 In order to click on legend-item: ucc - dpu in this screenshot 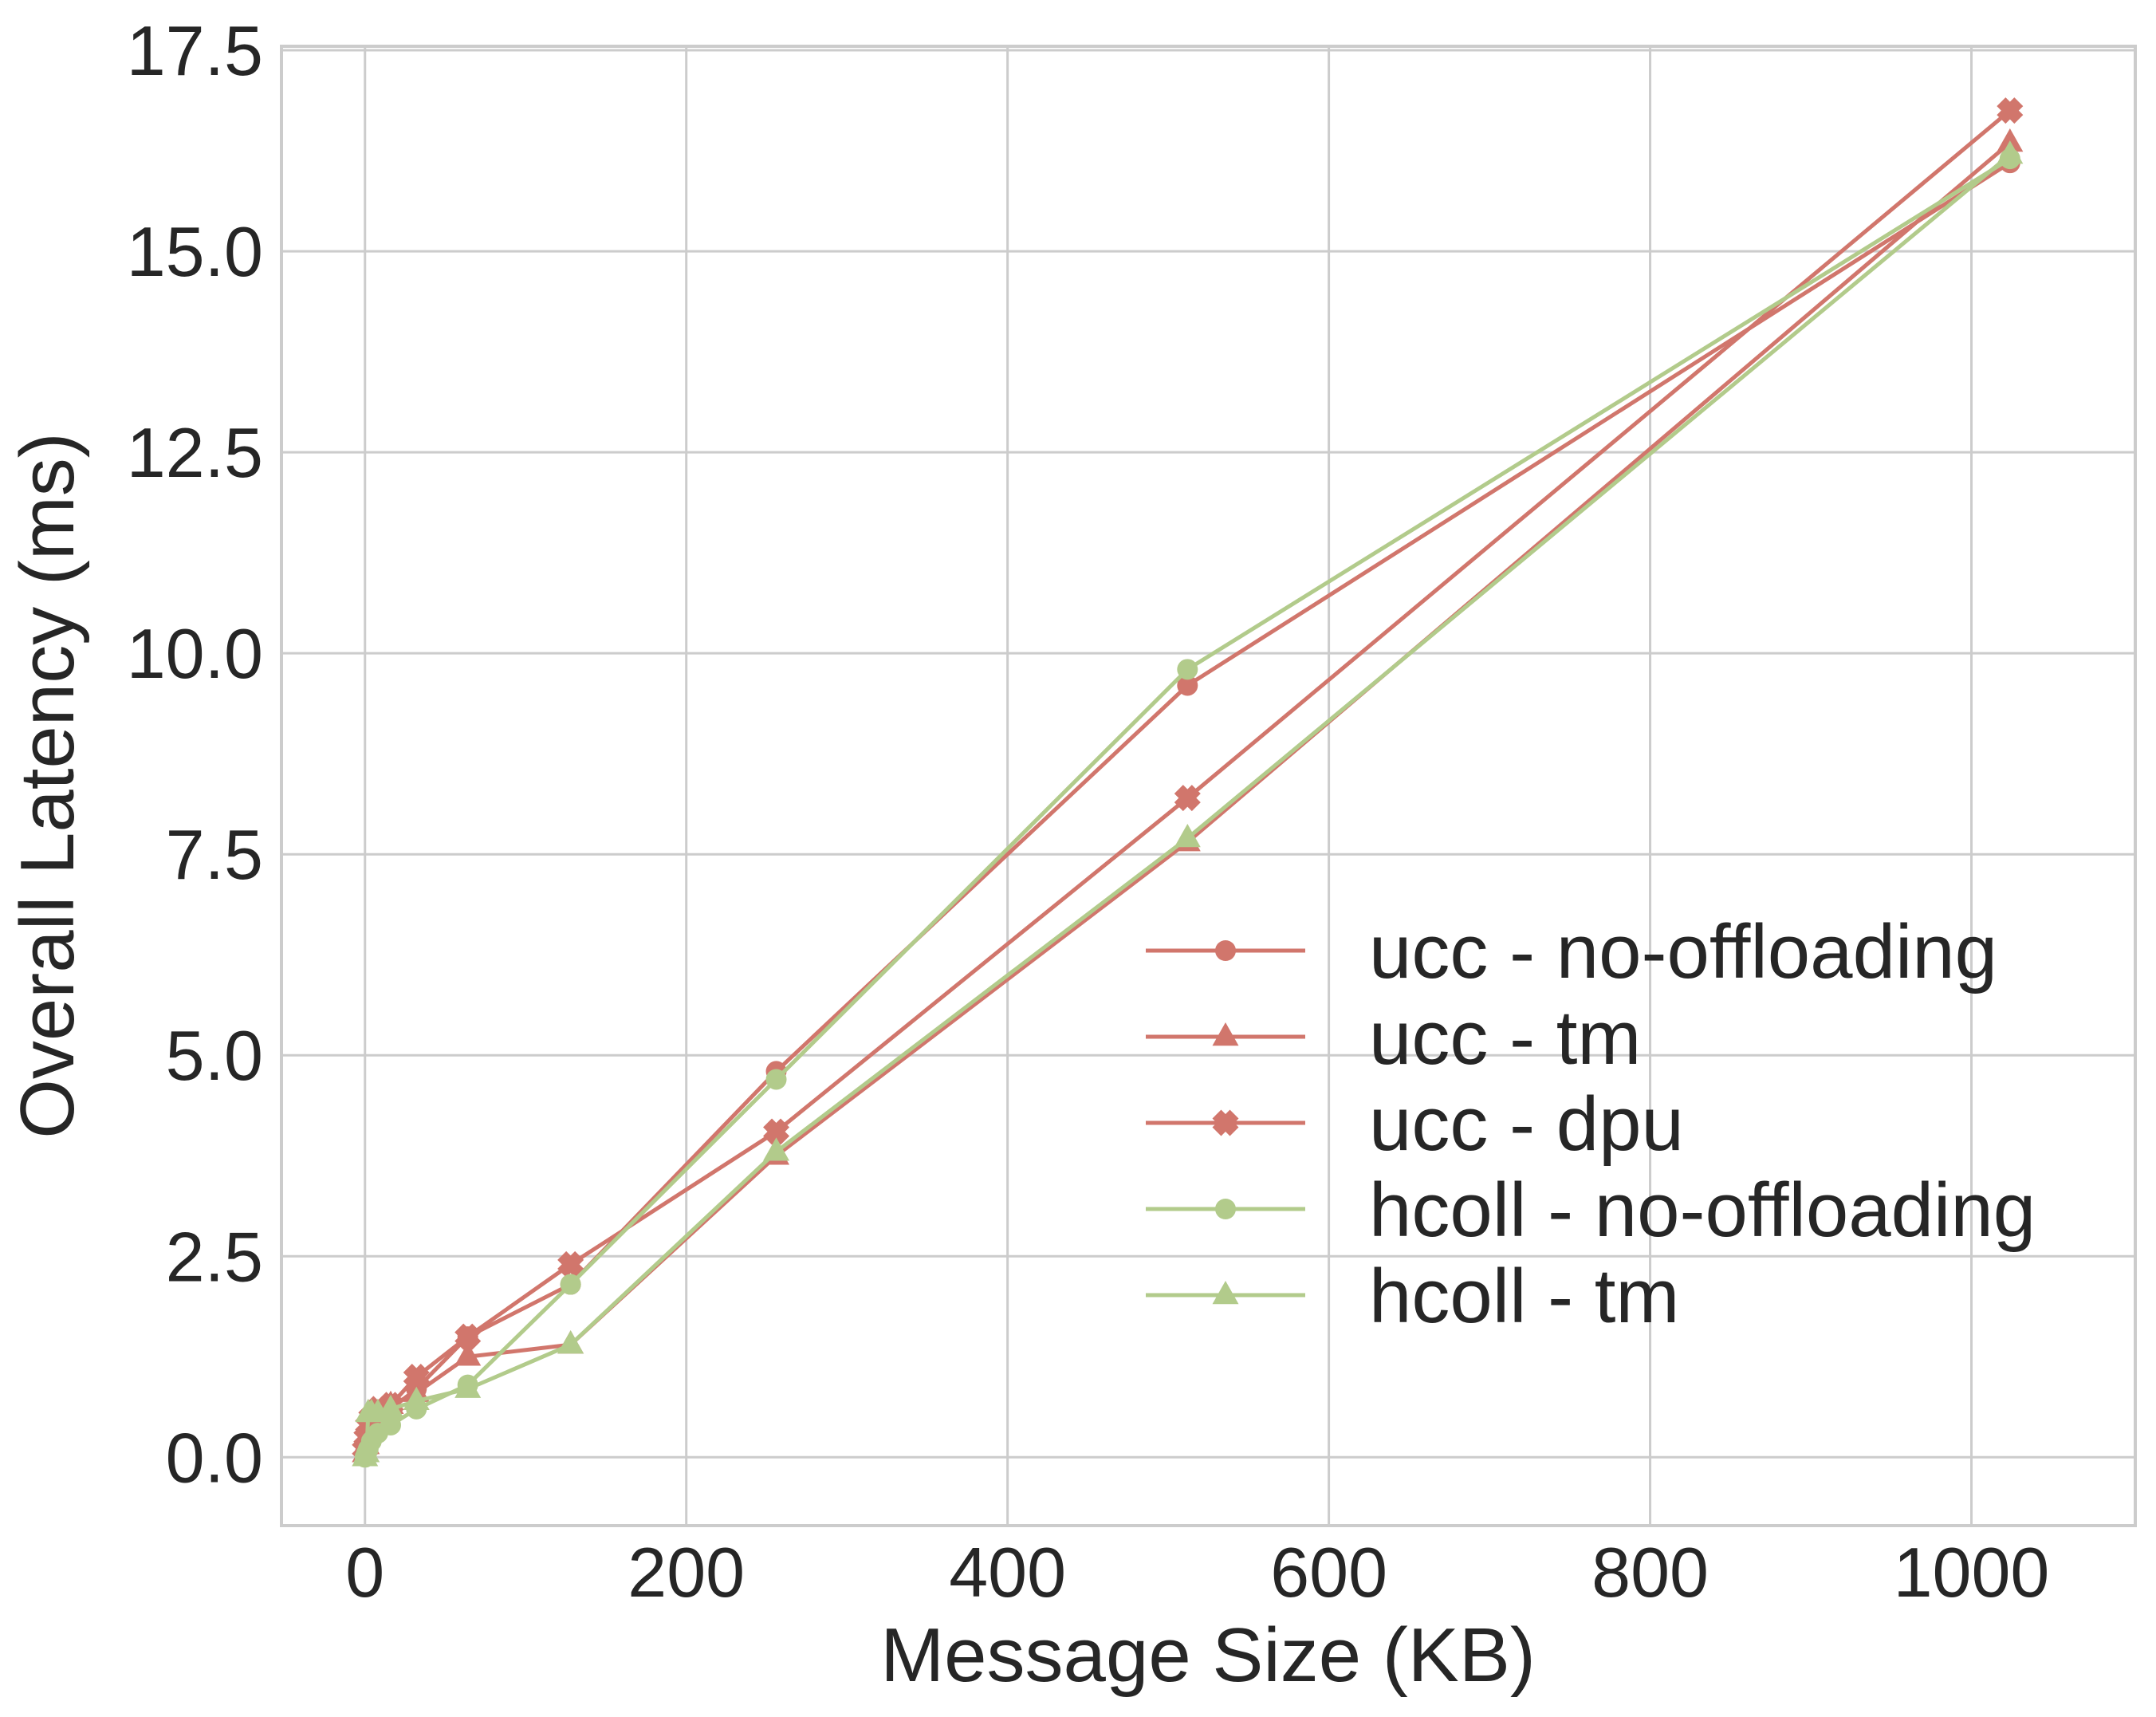, I will do `click(1415, 1124)`.